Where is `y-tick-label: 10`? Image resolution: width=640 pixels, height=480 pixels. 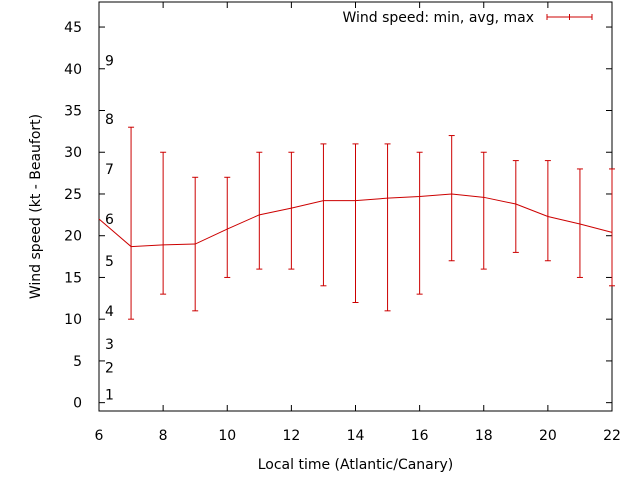 y-tick-label: 10 is located at coordinates (73, 320).